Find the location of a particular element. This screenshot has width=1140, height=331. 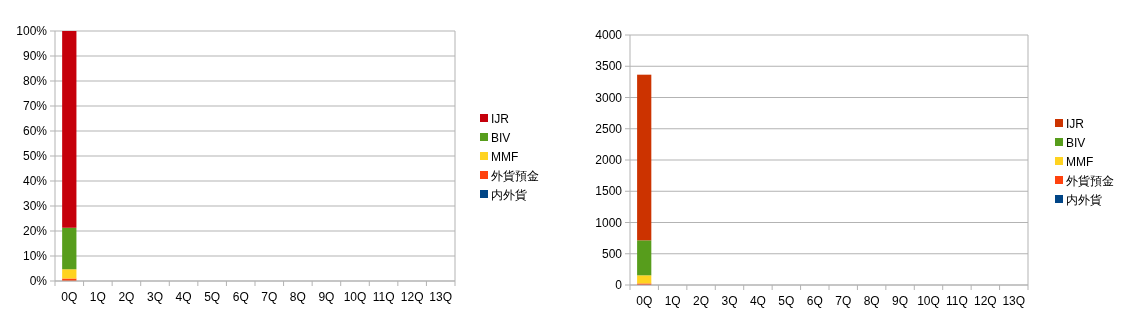

y-tick-label: 90% is located at coordinates (35, 56).